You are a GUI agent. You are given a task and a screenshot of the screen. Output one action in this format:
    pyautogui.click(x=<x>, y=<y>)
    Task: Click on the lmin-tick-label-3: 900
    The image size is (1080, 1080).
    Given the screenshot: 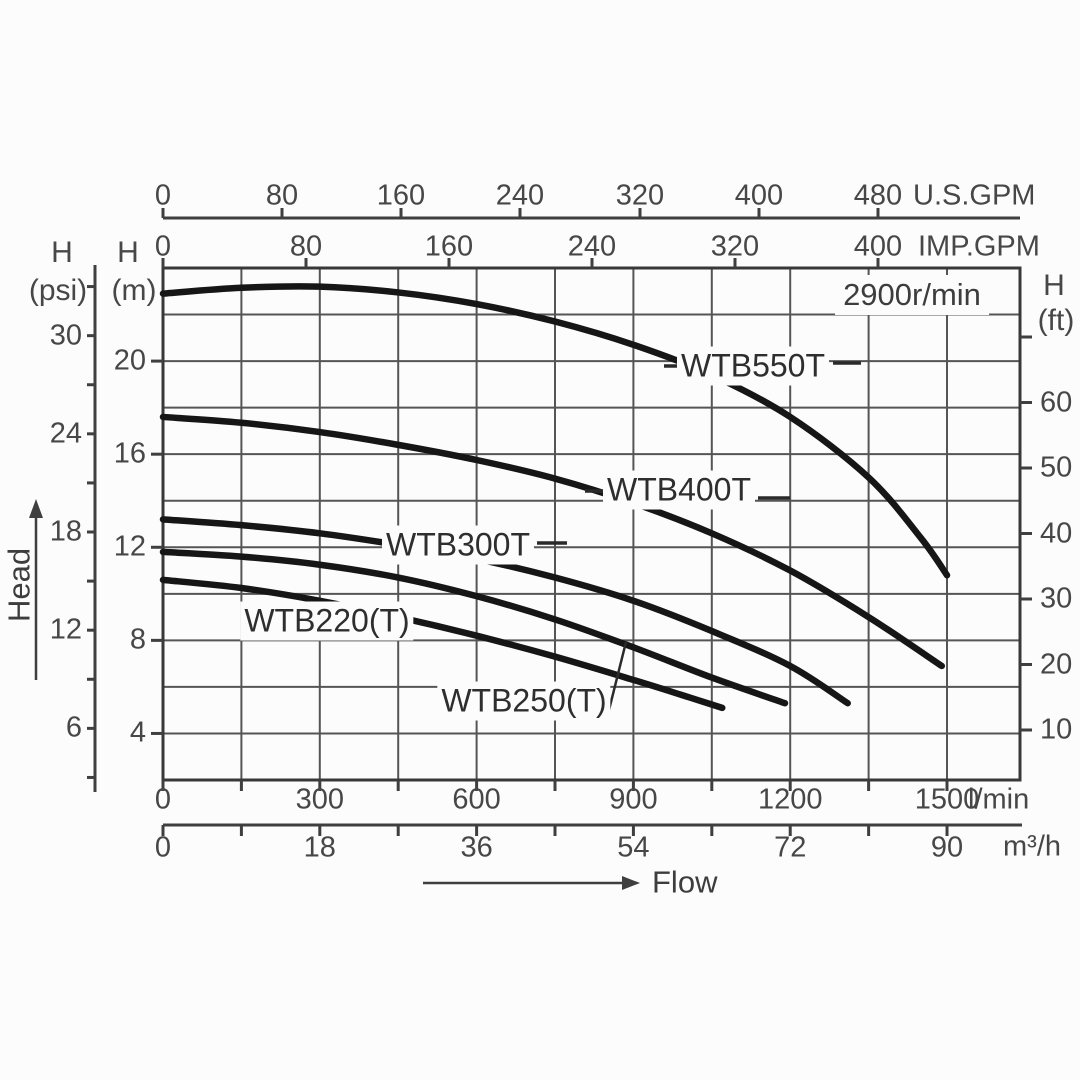 What is the action you would take?
    pyautogui.click(x=633, y=799)
    